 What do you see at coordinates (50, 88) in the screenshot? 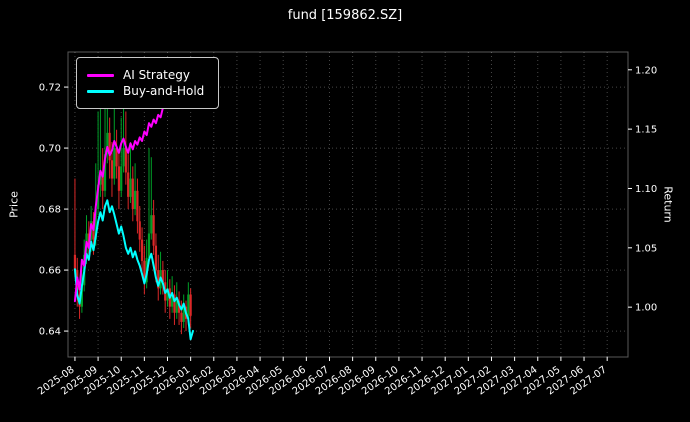
I see `left-tick-label: 0.72` at bounding box center [50, 88].